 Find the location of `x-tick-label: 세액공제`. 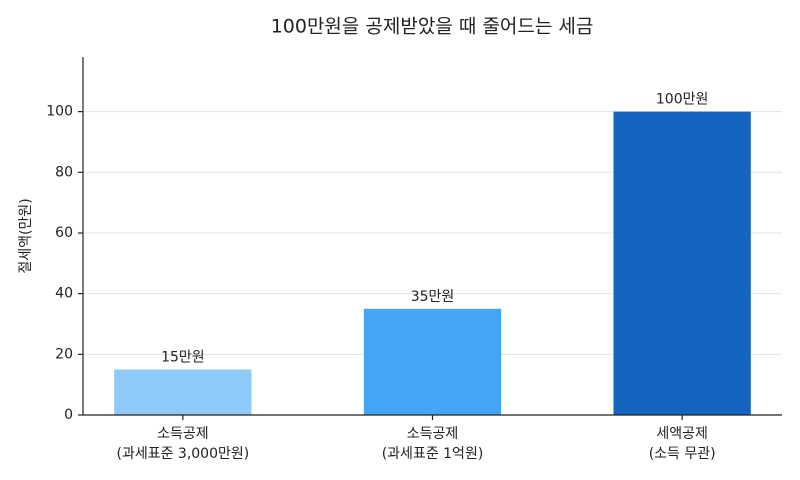

x-tick-label: 세액공제 is located at coordinates (682, 434).